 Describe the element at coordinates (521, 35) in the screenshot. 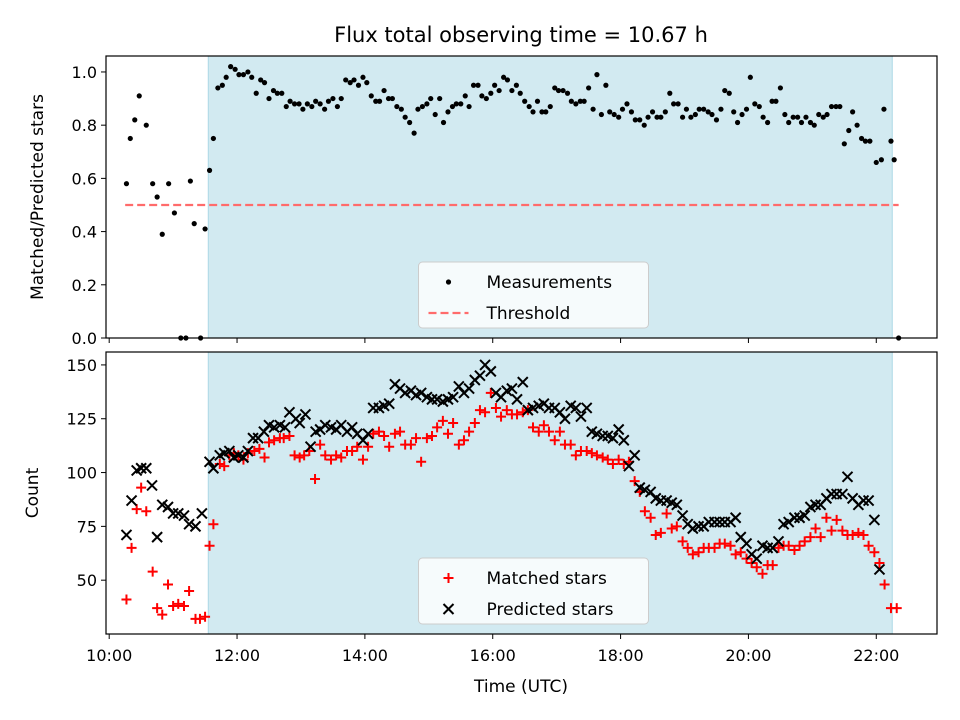

I see `chart-title: Flux total observing time = 10.67 h` at that location.